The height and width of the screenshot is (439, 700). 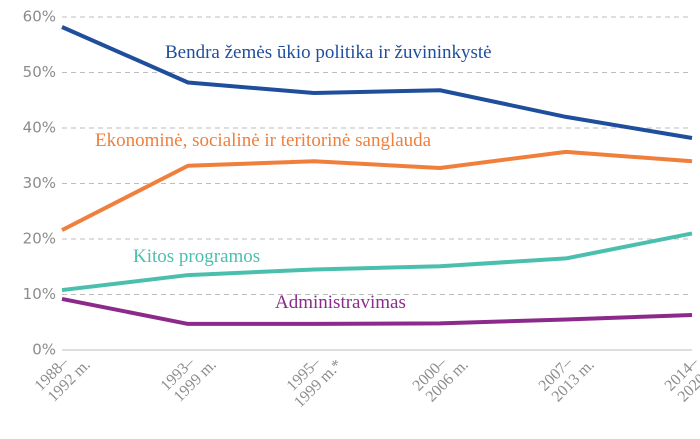 What do you see at coordinates (39, 294) in the screenshot?
I see `y-tick-label: 10%` at bounding box center [39, 294].